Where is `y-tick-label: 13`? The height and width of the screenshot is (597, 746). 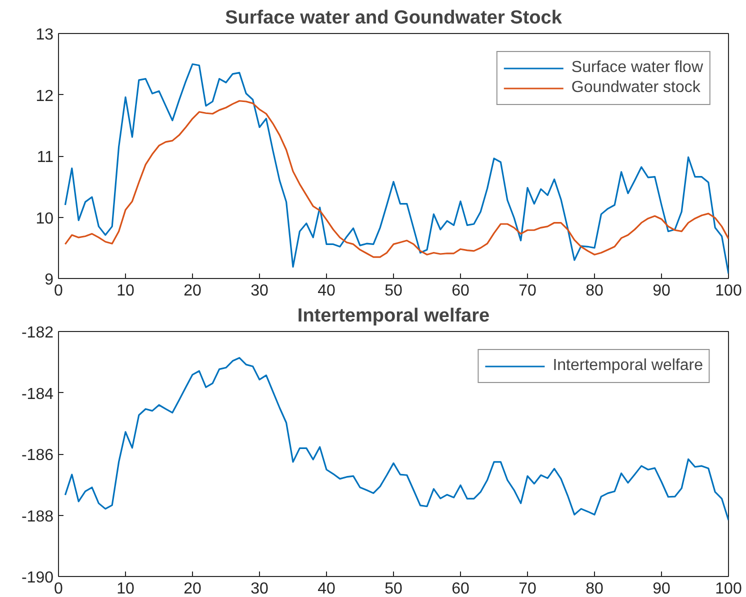 y-tick-label: 13 is located at coordinates (45, 35).